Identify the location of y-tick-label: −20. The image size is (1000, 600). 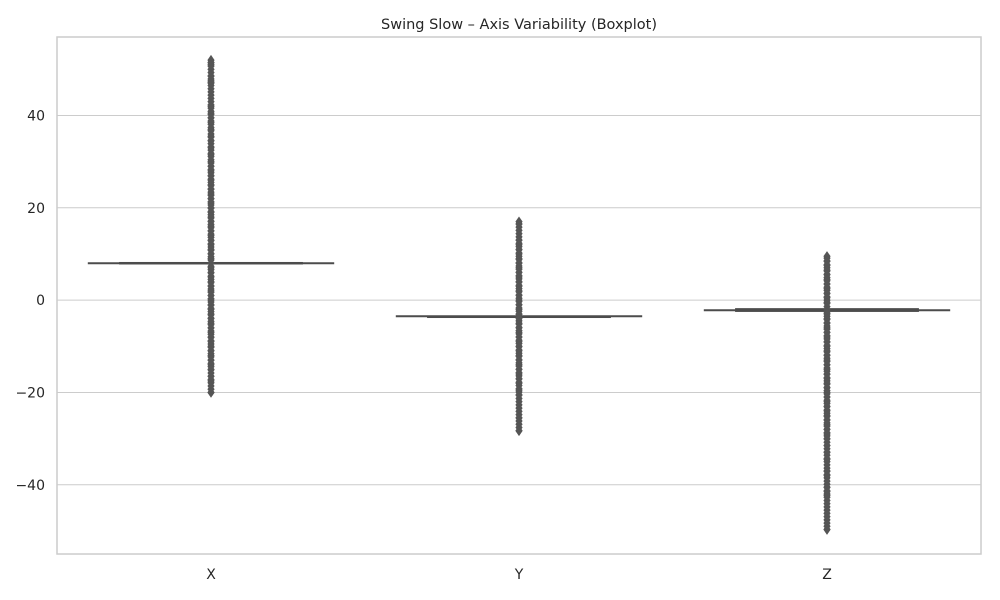
(30, 393).